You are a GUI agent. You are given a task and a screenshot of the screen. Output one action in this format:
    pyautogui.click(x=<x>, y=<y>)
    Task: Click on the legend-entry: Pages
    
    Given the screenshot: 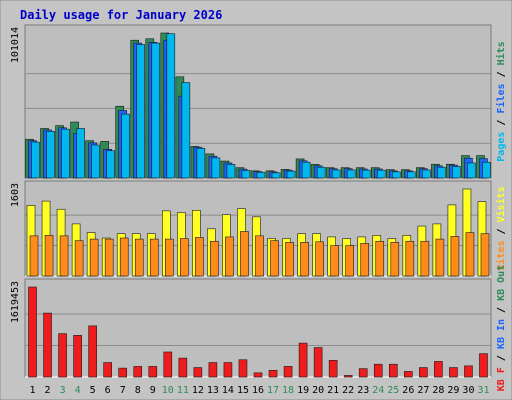 What is the action you would take?
    pyautogui.click(x=501, y=147)
    